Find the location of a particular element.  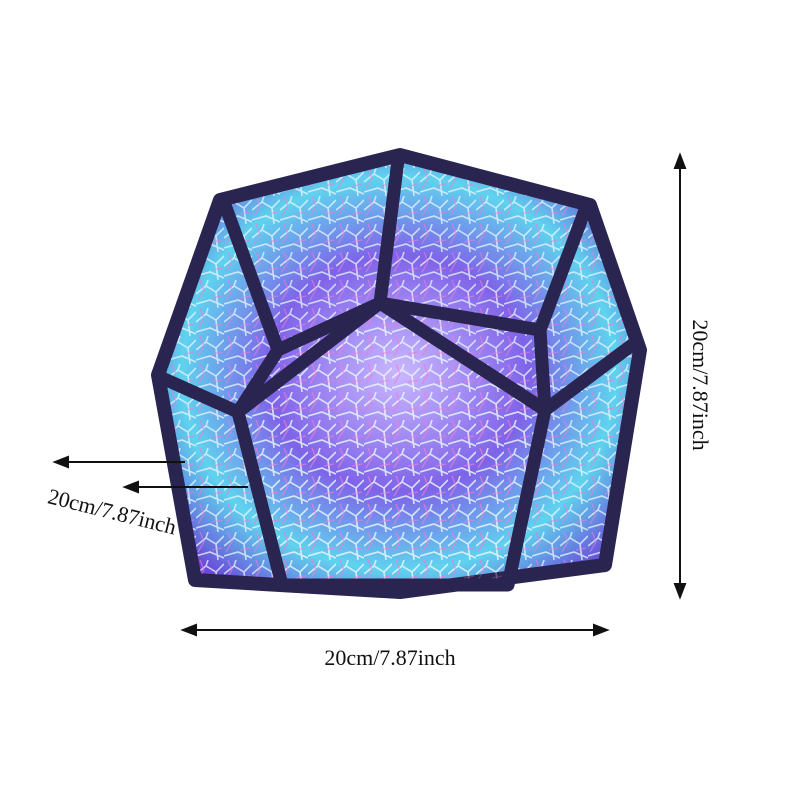

width-dimension-arrow is located at coordinates (395, 630).